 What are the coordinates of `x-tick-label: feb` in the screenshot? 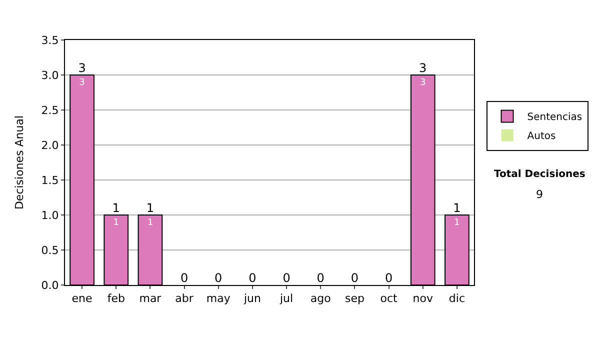 It's located at (116, 299).